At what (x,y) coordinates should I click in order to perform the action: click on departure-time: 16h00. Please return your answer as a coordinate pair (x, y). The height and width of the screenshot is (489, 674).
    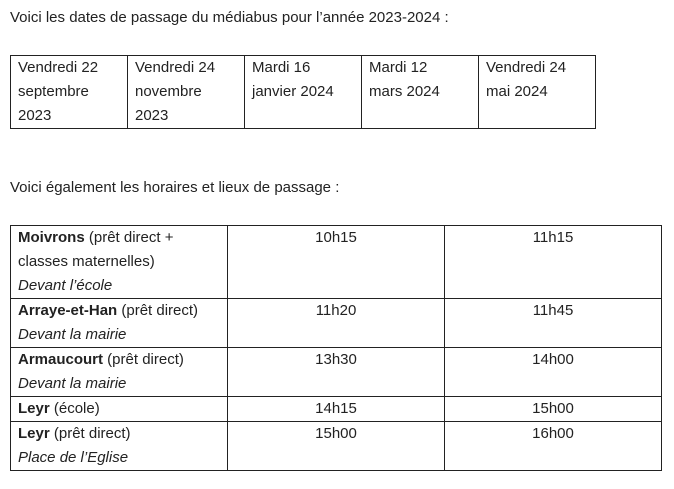
    Looking at the image, I should click on (553, 446).